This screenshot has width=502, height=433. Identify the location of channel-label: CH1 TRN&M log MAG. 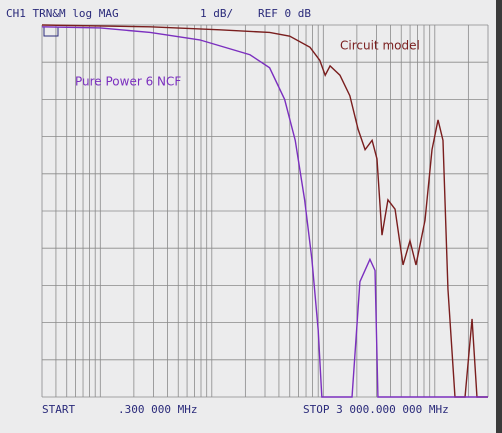
(62, 13).